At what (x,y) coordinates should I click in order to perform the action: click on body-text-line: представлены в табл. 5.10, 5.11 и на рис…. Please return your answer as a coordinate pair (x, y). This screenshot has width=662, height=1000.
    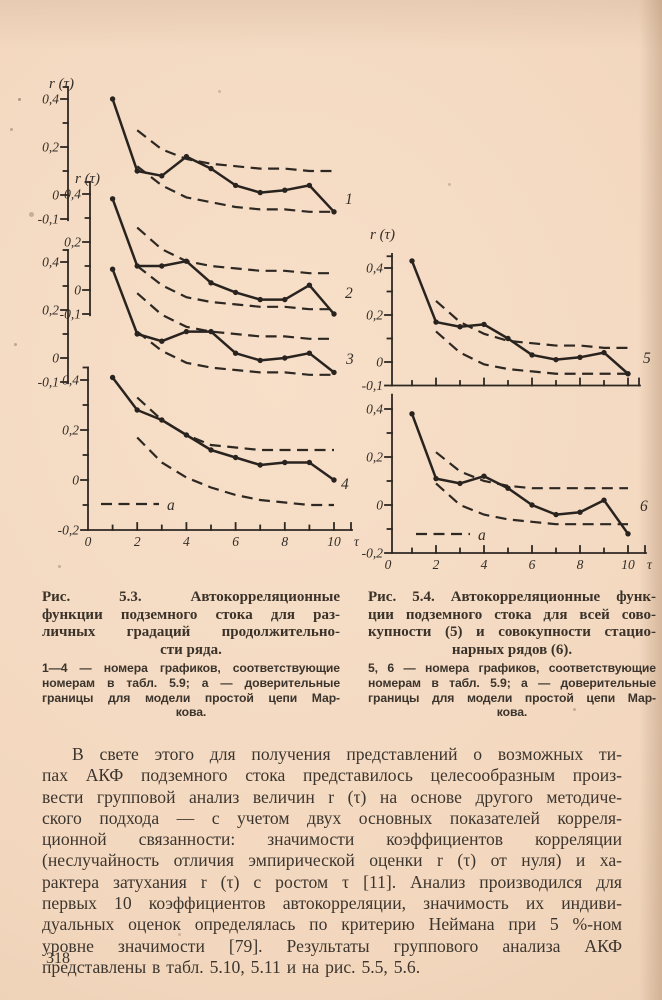
    Looking at the image, I should click on (231, 966).